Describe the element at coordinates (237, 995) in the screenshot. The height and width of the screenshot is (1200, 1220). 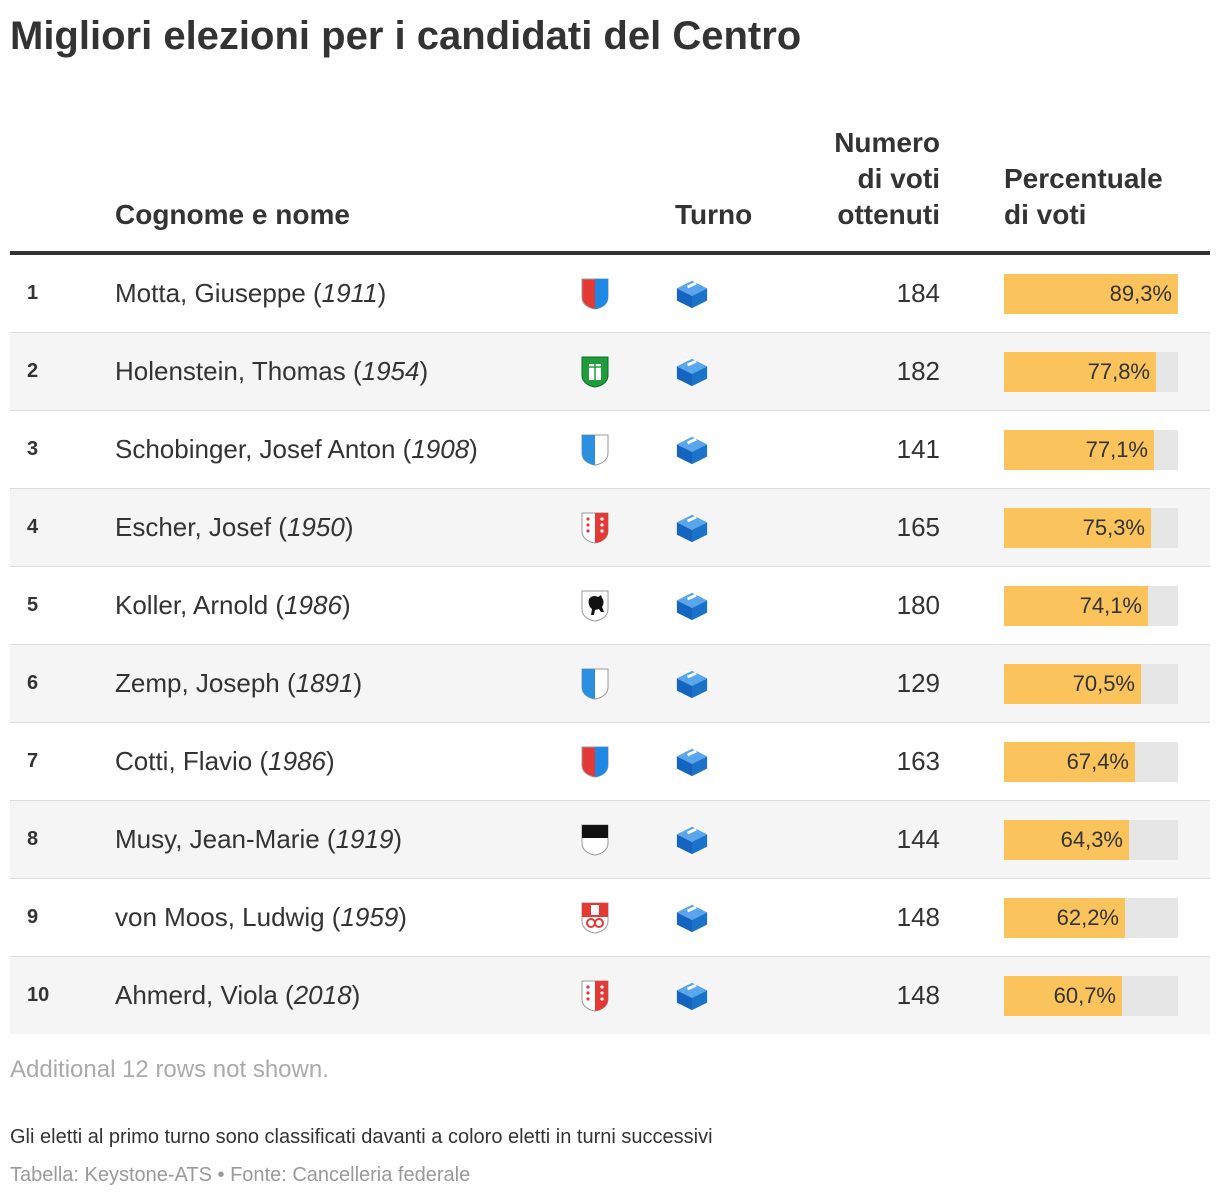
I see `candidate-name: Ahmerd, Viola (2018)` at that location.